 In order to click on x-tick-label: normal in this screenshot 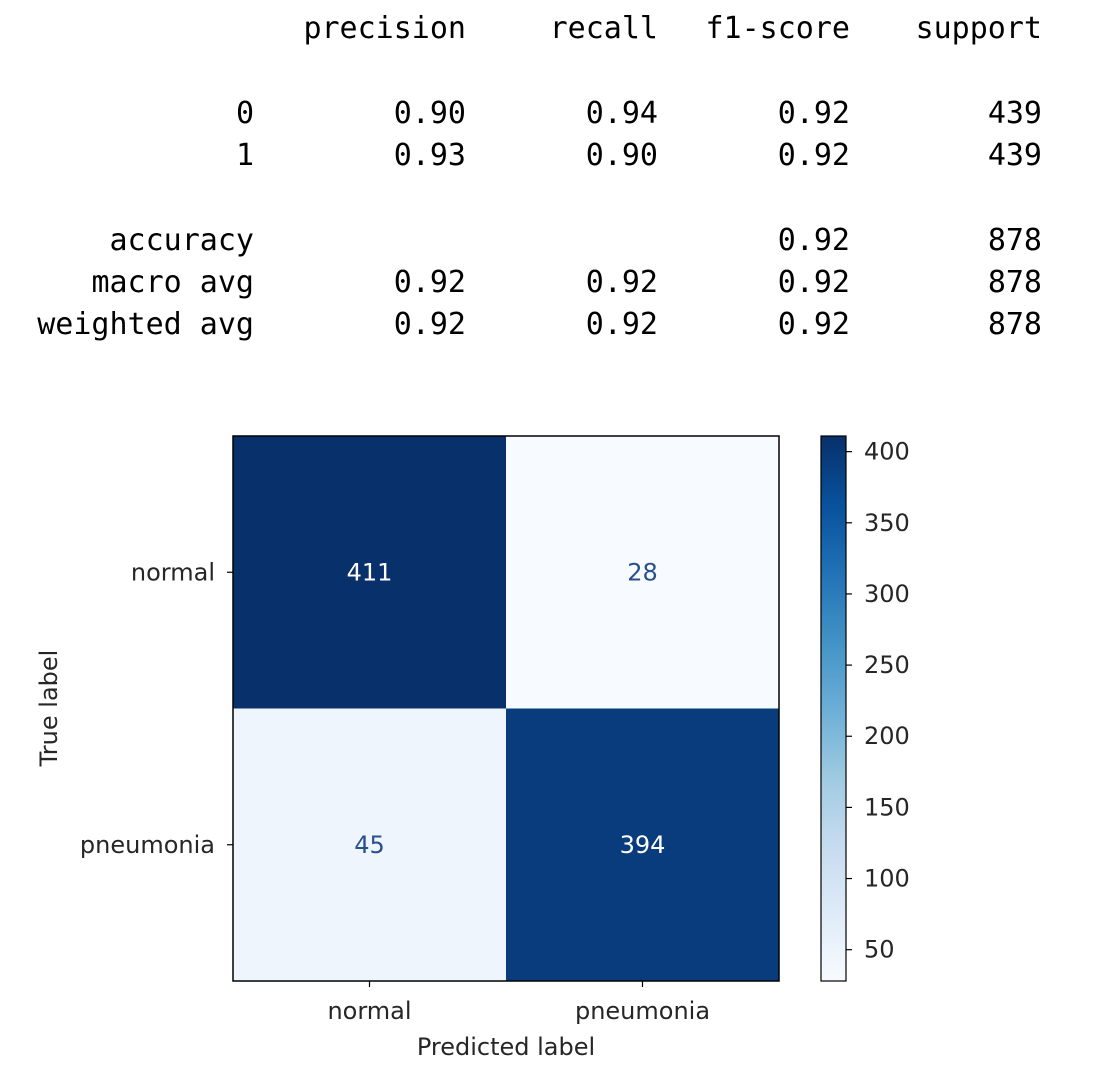, I will do `click(369, 1011)`.